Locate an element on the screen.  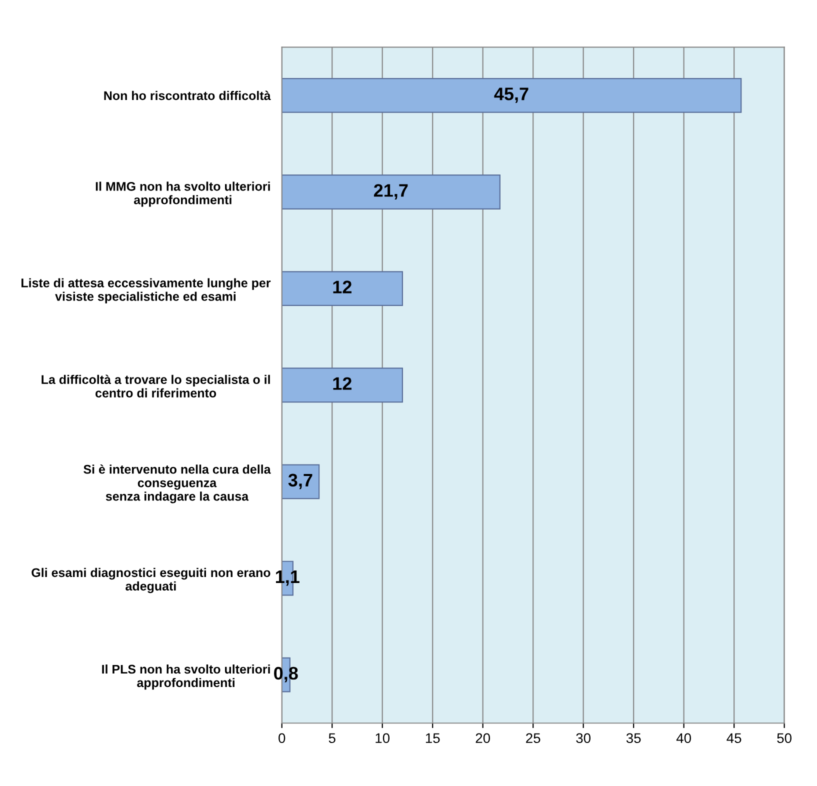
data-label: 1,1 is located at coordinates (288, 578).